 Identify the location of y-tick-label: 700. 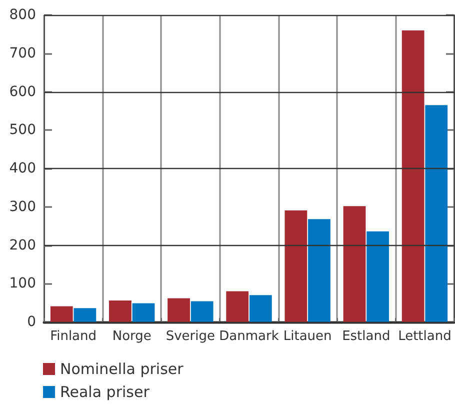
(22, 53).